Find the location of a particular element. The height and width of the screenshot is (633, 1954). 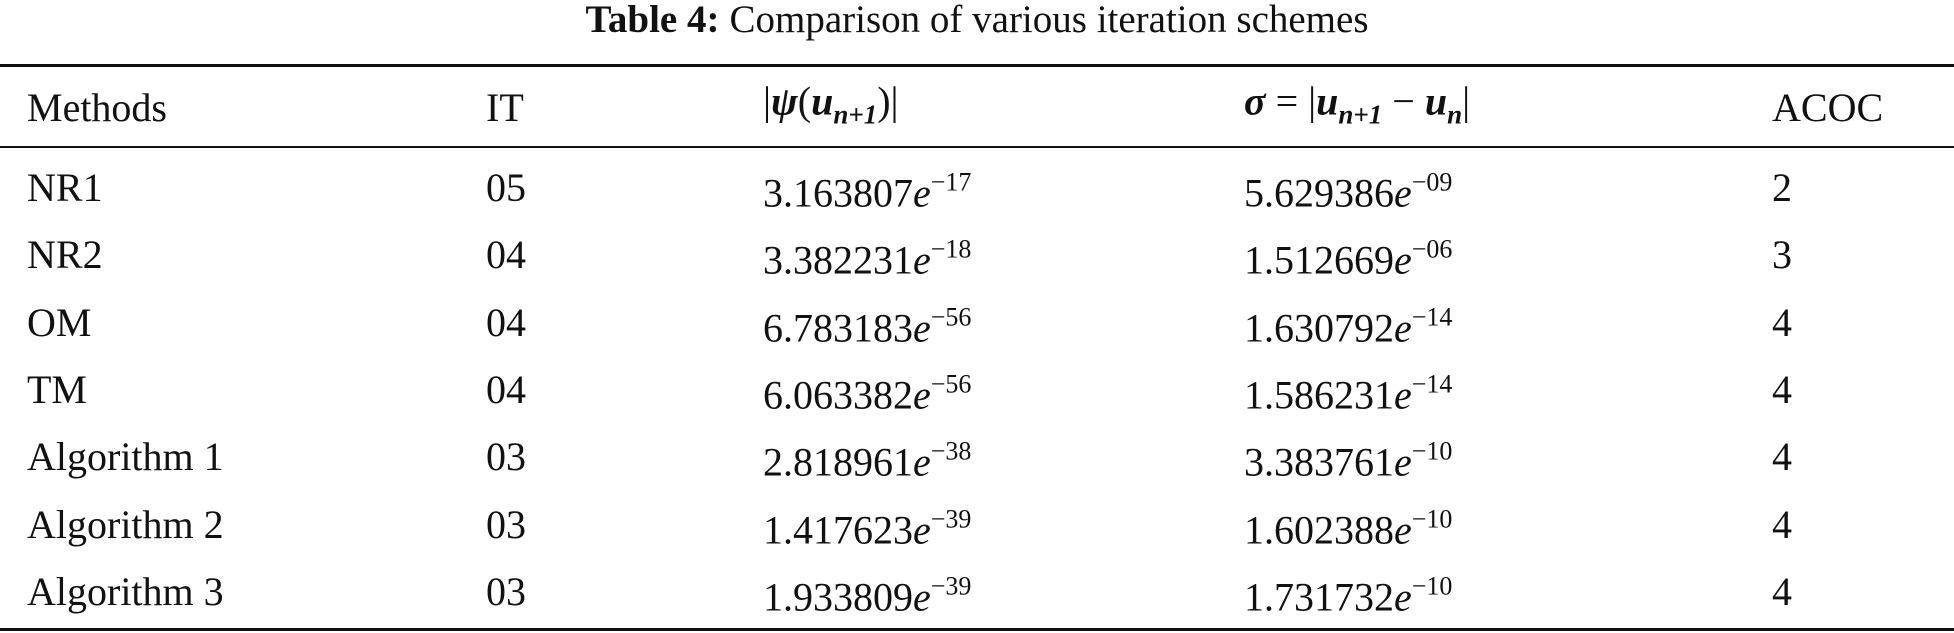

sigma-cell: 1.731732e−10 is located at coordinates (1348, 592).